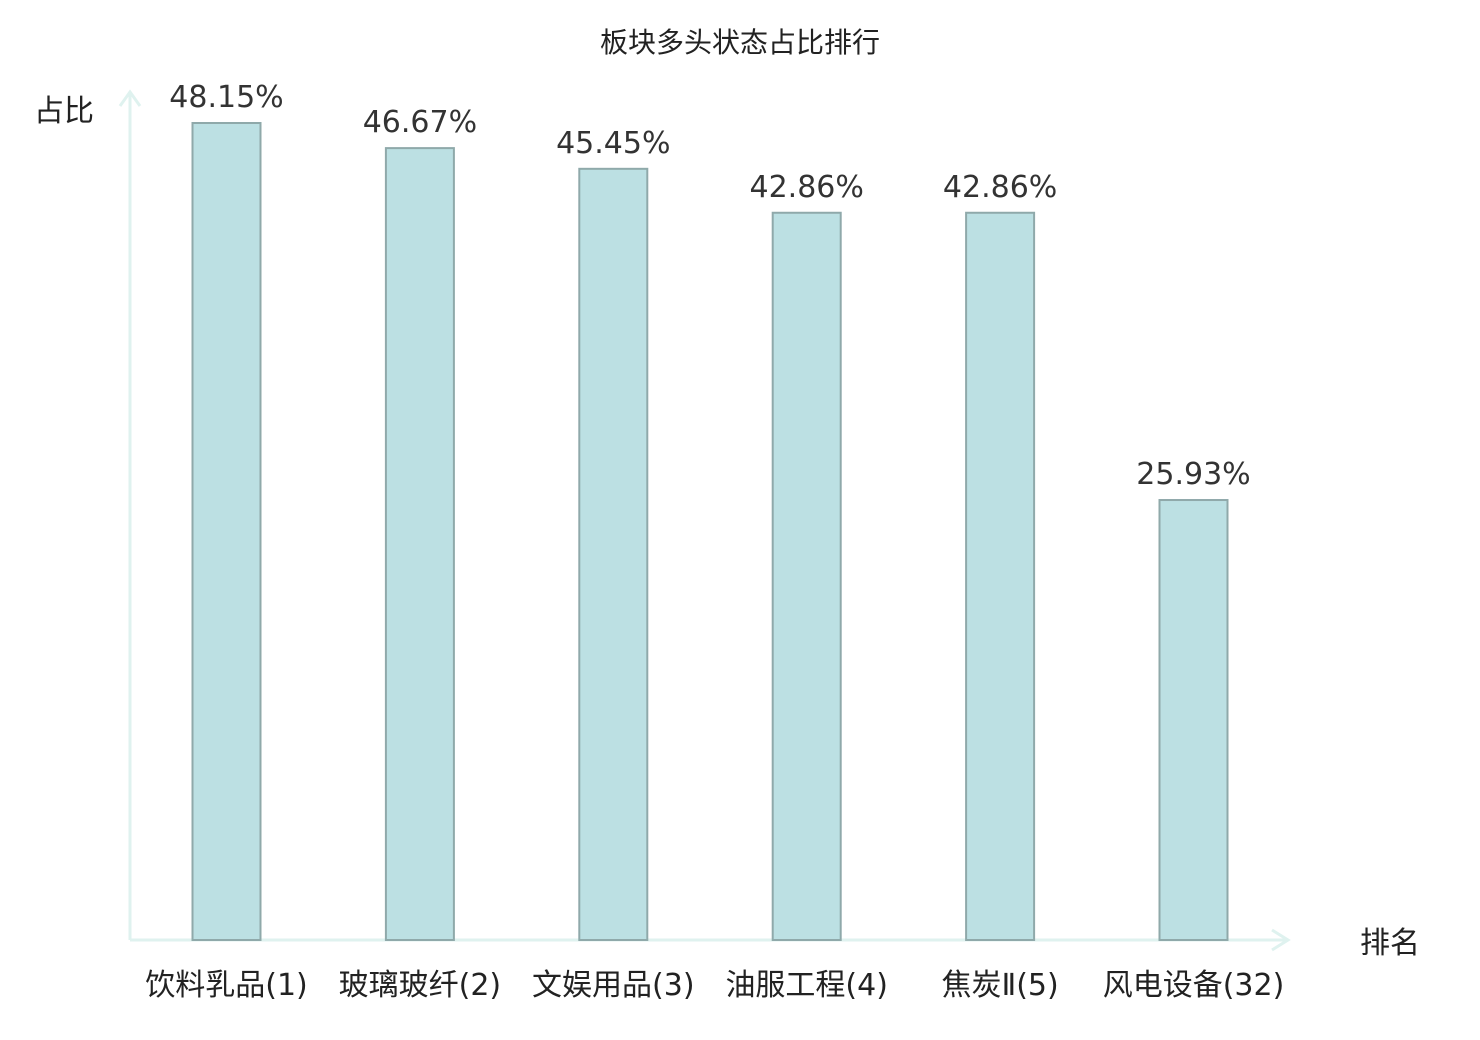 The width and height of the screenshot is (1480, 1040). Describe the element at coordinates (1000, 187) in the screenshot. I see `bar-value-label-5: 42.86%` at that location.